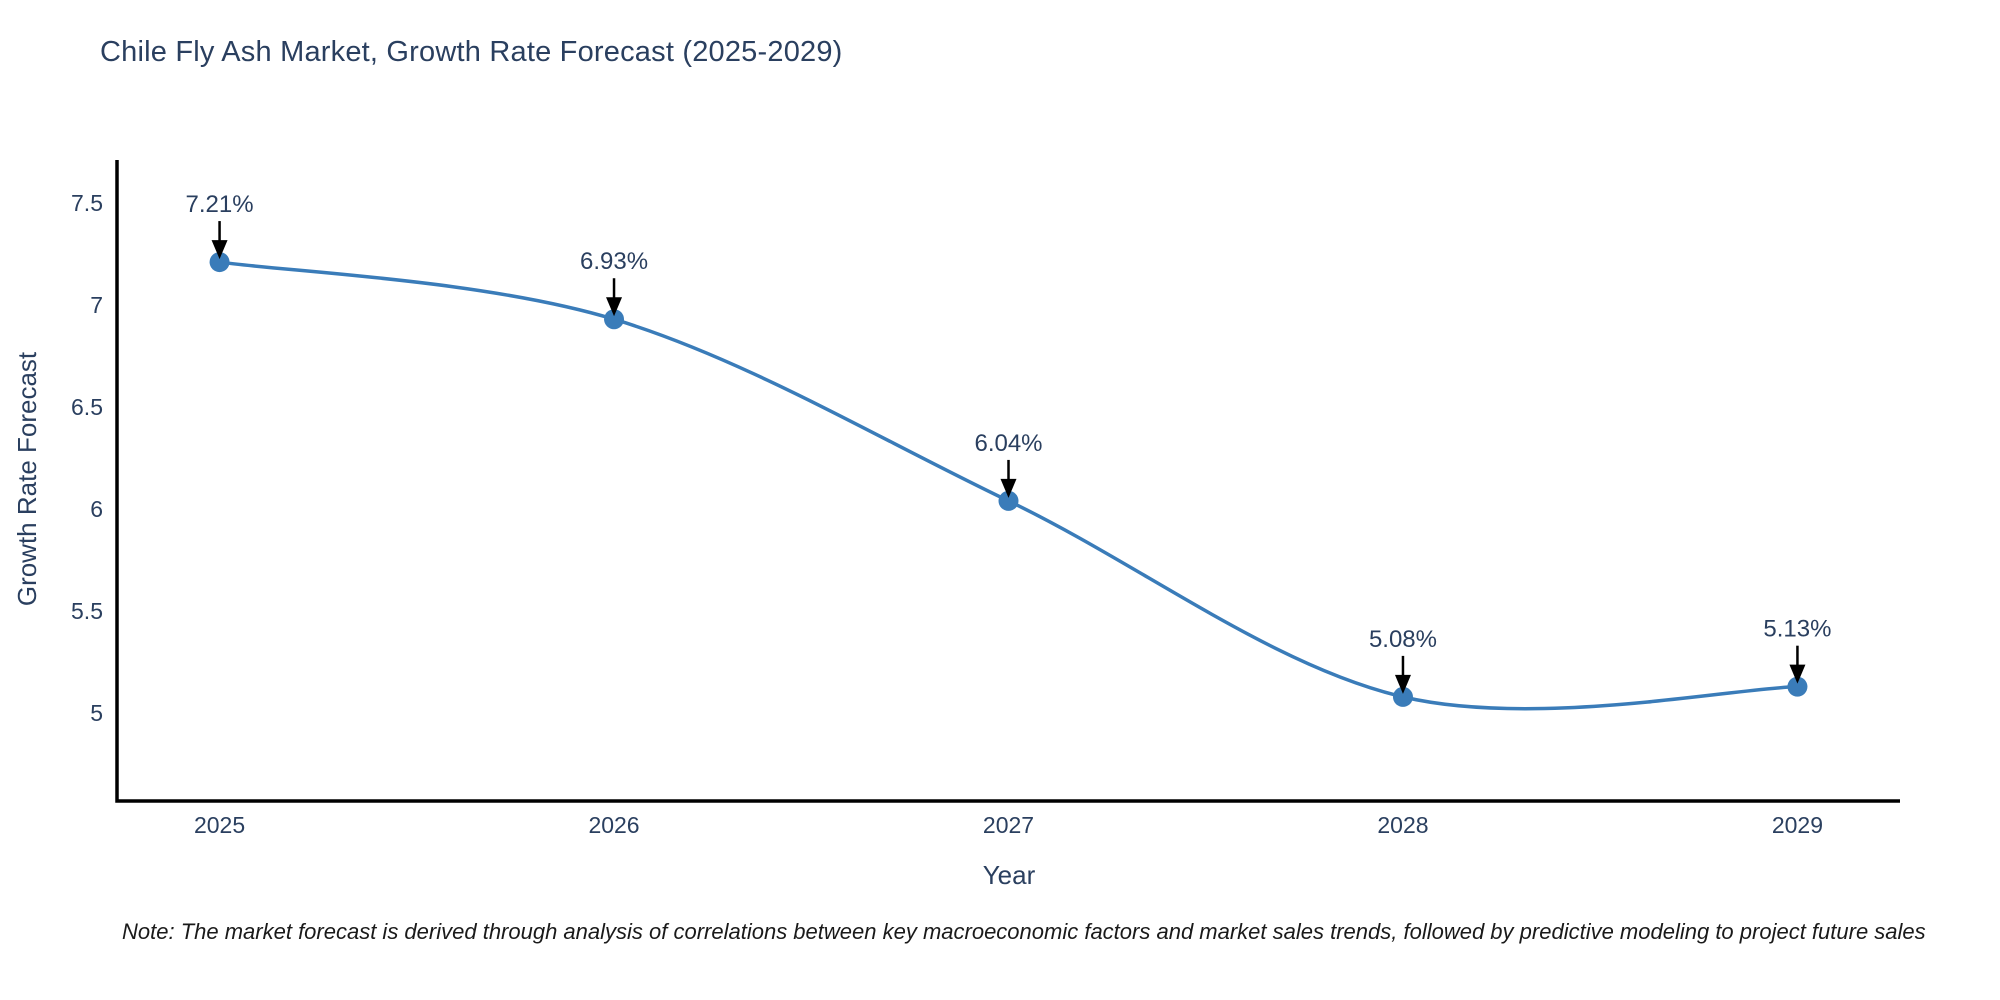  Describe the element at coordinates (87, 203) in the screenshot. I see `y-tick-label: 7.5` at that location.